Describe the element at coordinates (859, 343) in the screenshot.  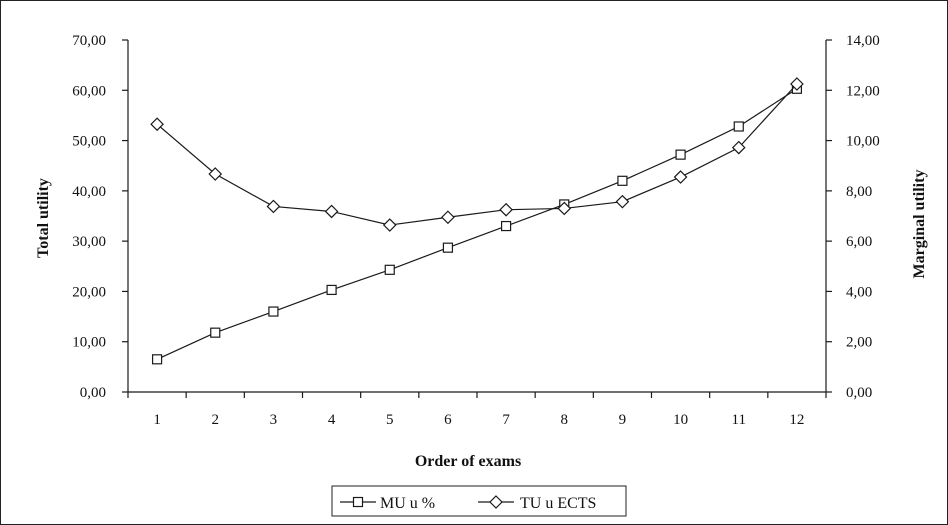
I see `right-tick-label: 2,00` at that location.